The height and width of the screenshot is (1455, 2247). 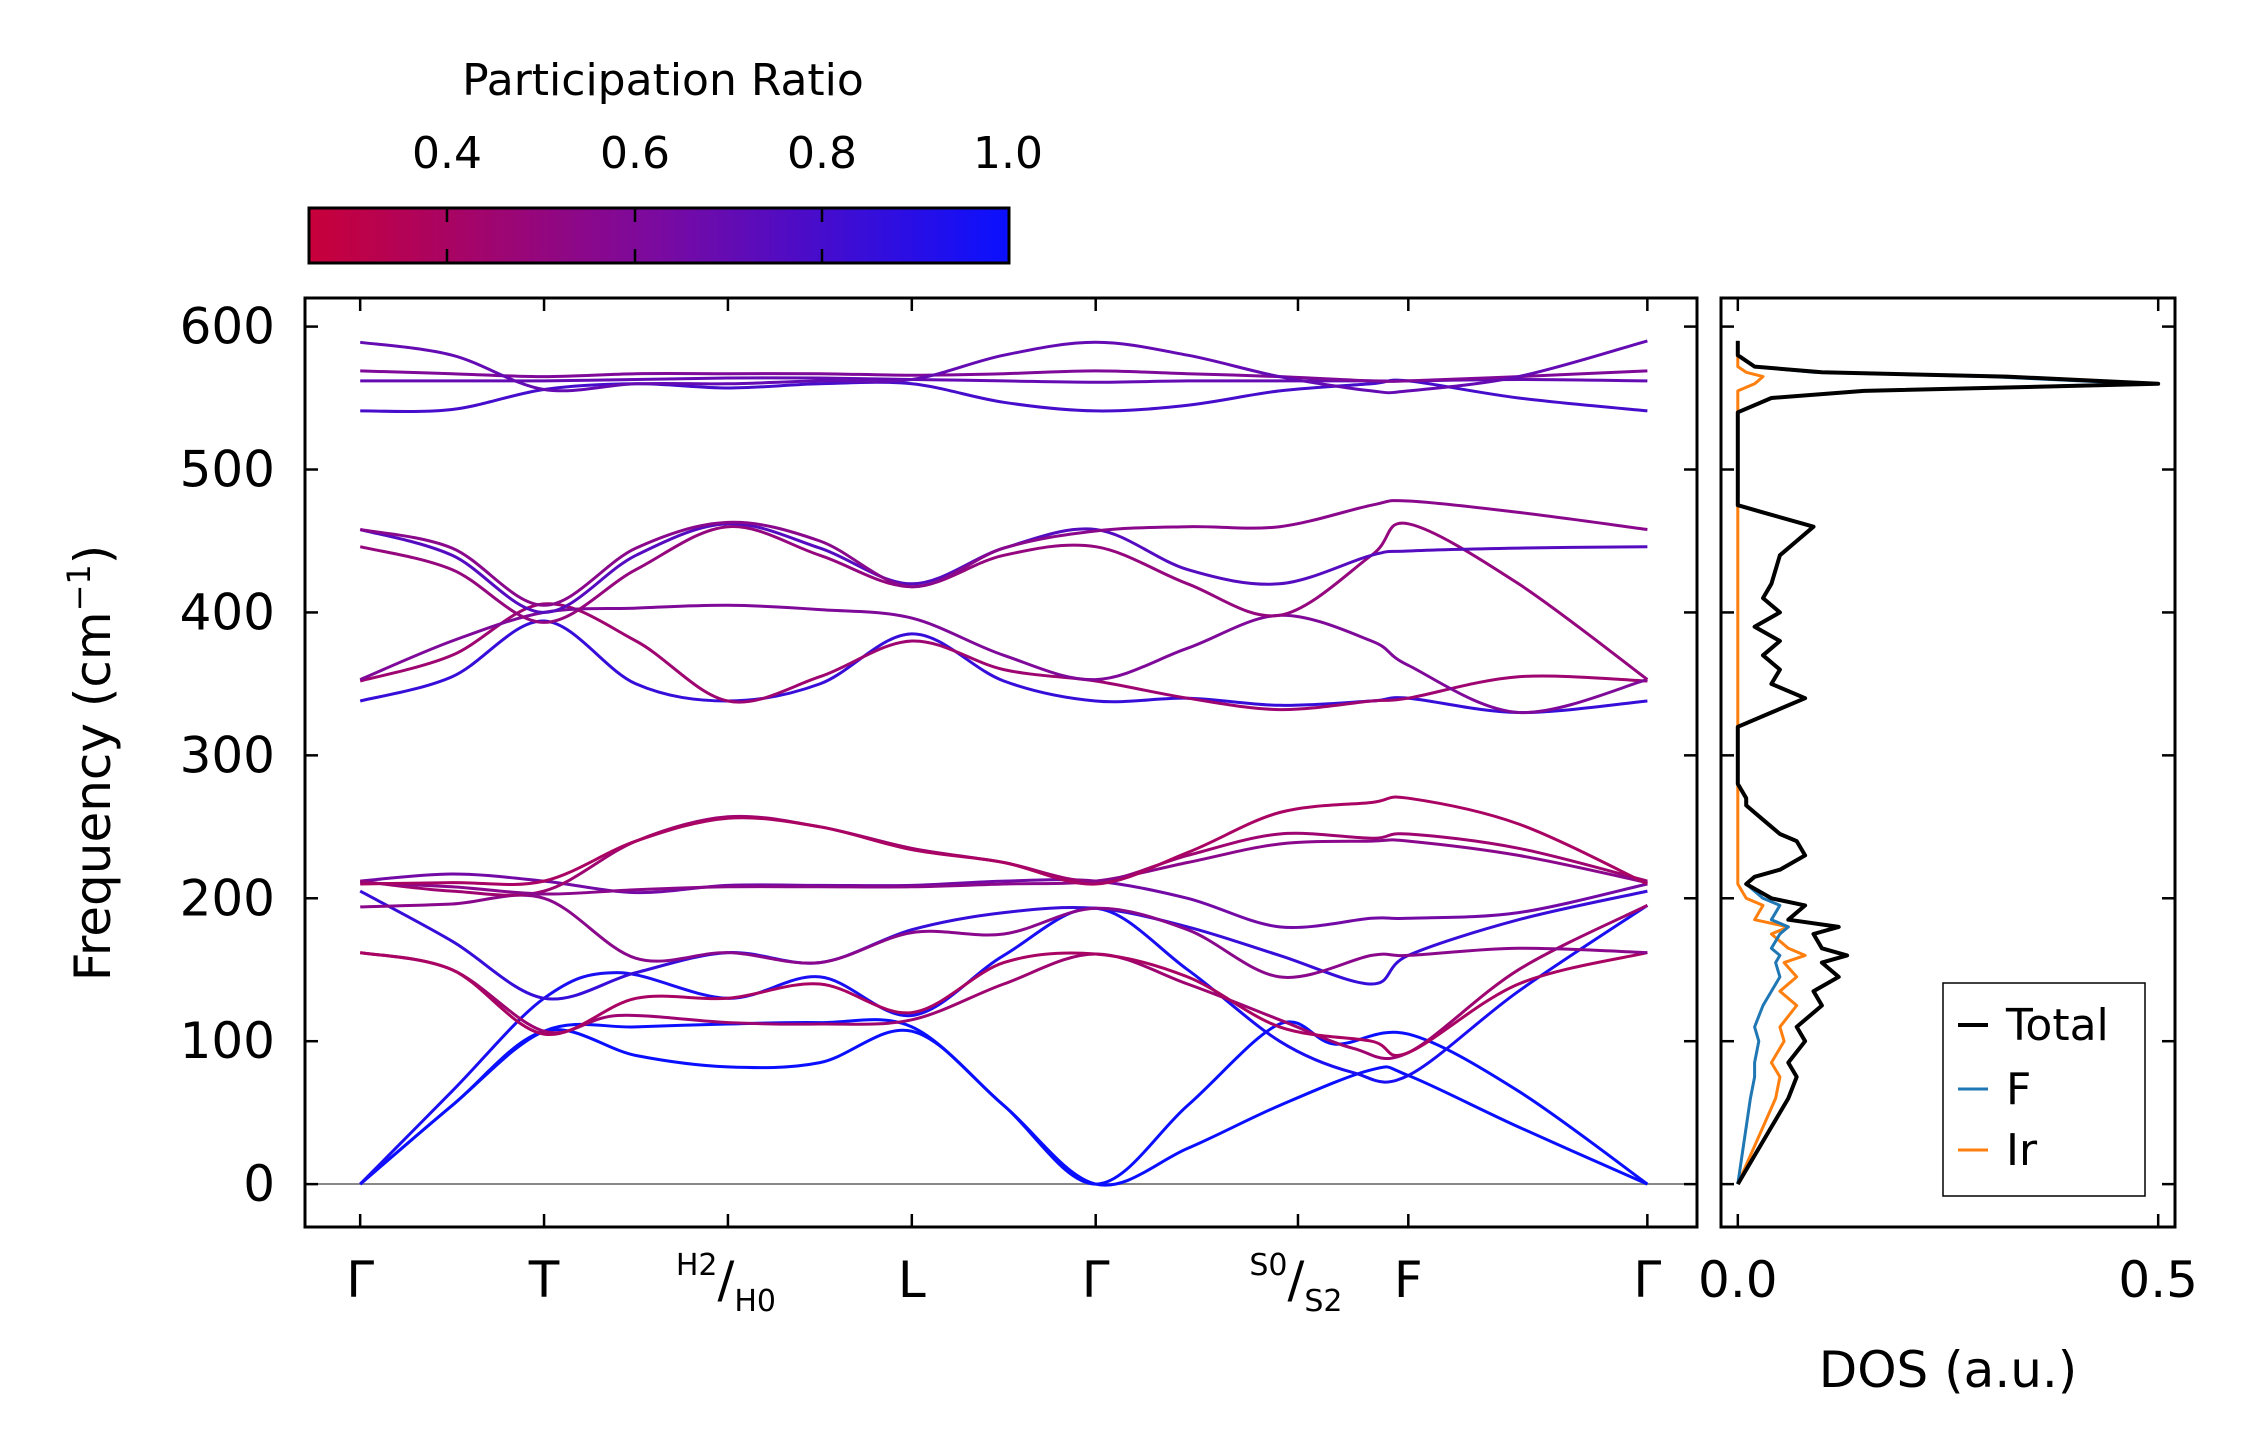 What do you see at coordinates (227, 1041) in the screenshot?
I see `y-tick-label: 100` at bounding box center [227, 1041].